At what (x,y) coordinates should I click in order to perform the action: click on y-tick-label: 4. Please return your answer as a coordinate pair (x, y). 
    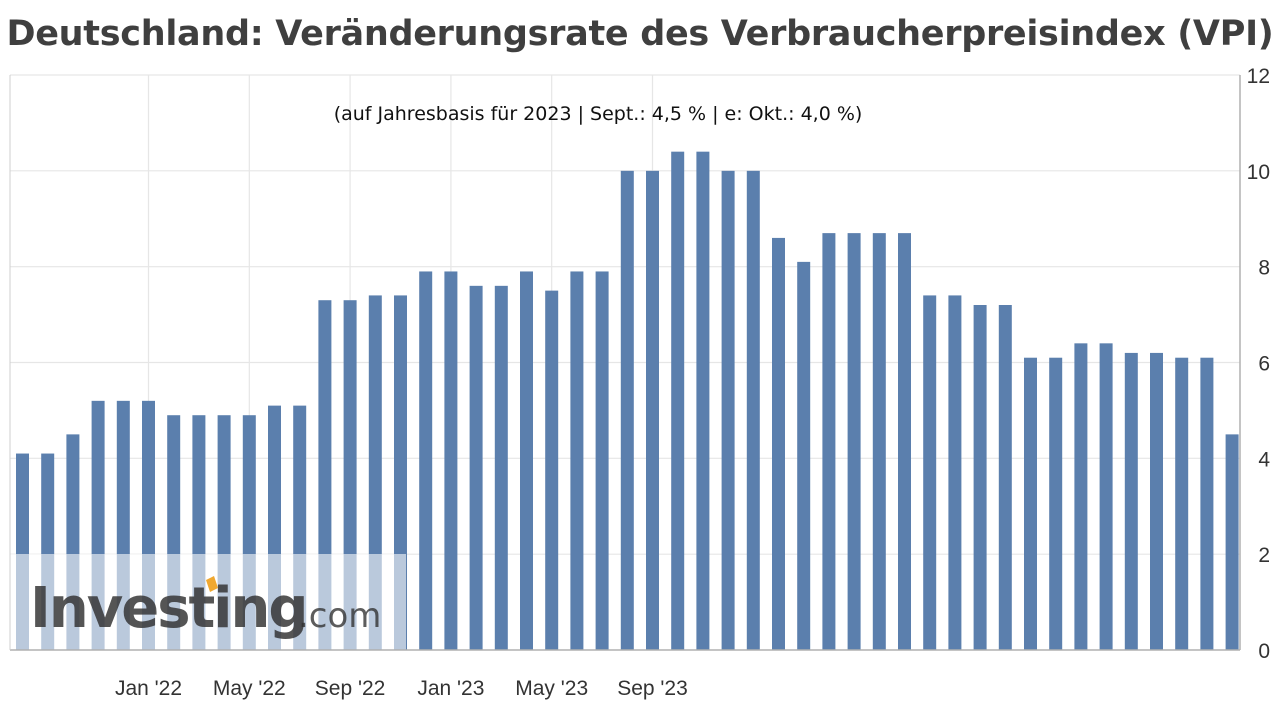
    Looking at the image, I should click on (1264, 459).